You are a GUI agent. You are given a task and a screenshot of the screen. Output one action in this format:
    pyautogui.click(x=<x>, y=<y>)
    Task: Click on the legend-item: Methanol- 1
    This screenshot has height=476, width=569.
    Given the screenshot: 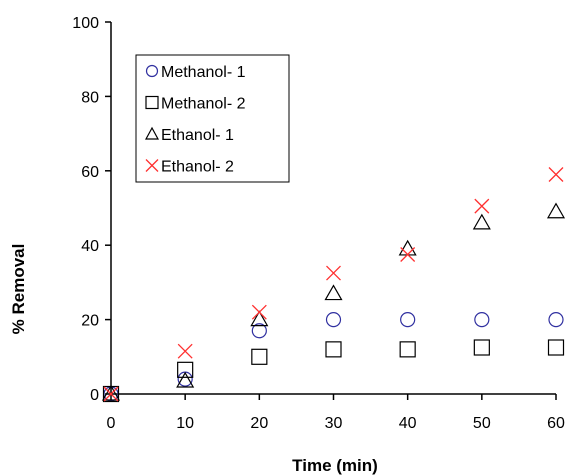 What is the action you would take?
    pyautogui.click(x=195, y=72)
    